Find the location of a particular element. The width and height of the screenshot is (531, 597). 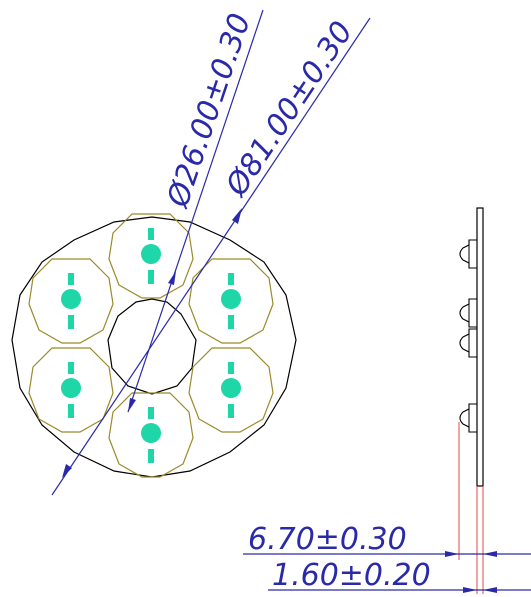

thickness-arrow-left is located at coordinates (470, 590).